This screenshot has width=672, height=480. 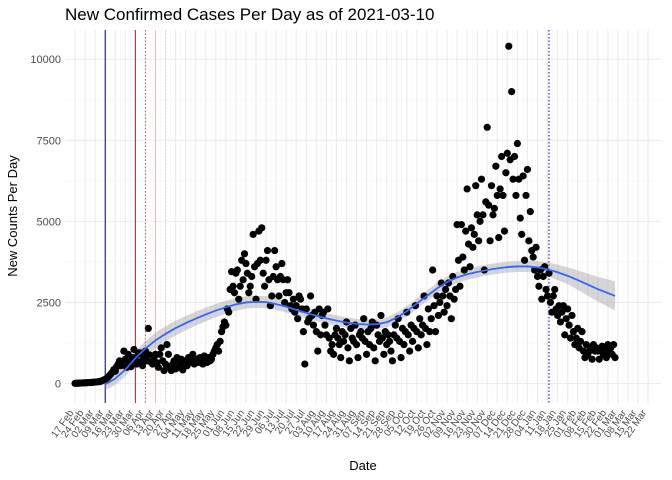 What do you see at coordinates (49, 303) in the screenshot?
I see `y-tick-label: 2500` at bounding box center [49, 303].